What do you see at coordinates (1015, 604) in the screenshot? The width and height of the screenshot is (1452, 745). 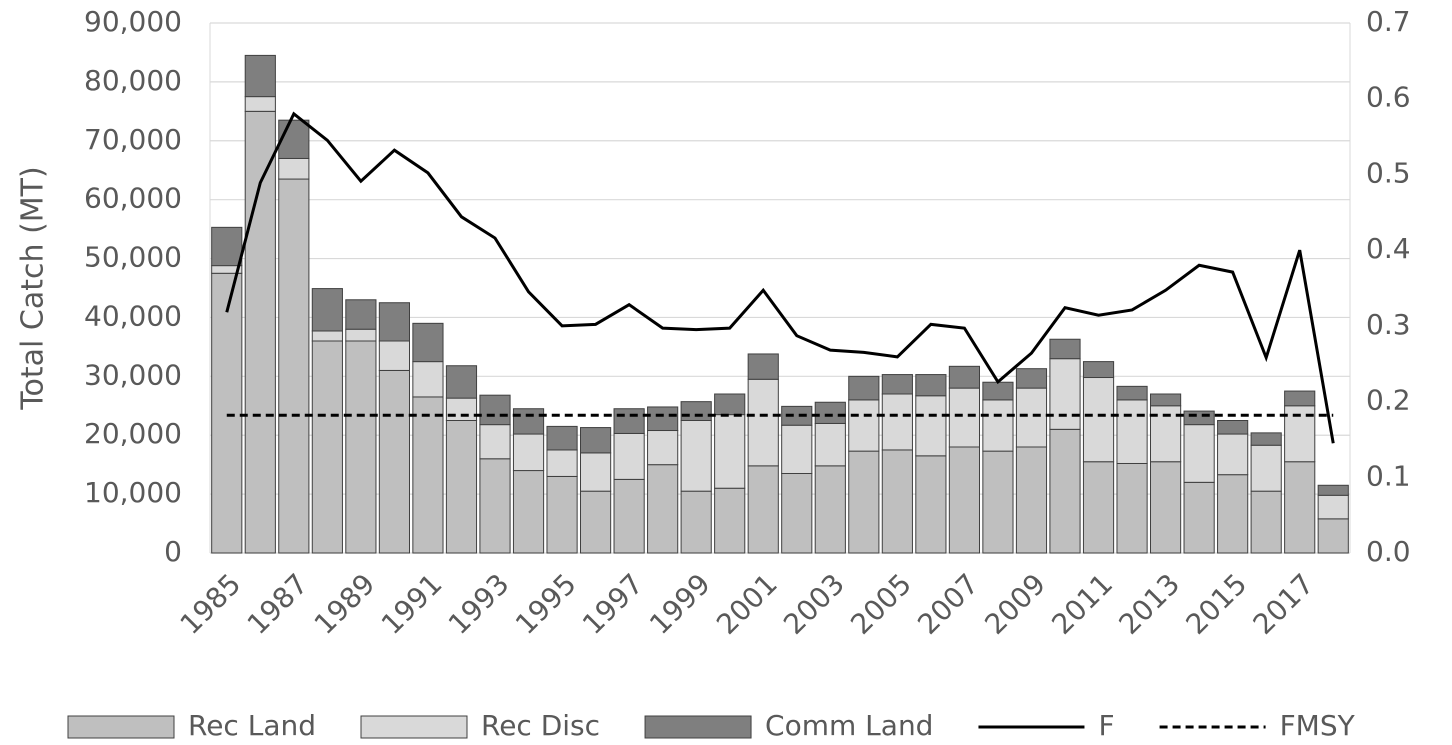 I see `x-tick-label: 2009` at bounding box center [1015, 604].